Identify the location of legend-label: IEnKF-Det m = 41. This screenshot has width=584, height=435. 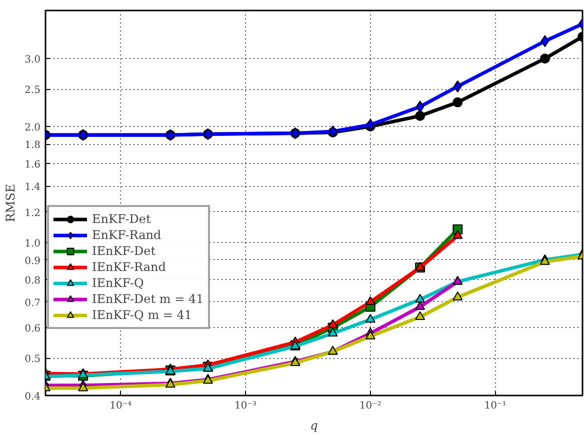
(148, 299).